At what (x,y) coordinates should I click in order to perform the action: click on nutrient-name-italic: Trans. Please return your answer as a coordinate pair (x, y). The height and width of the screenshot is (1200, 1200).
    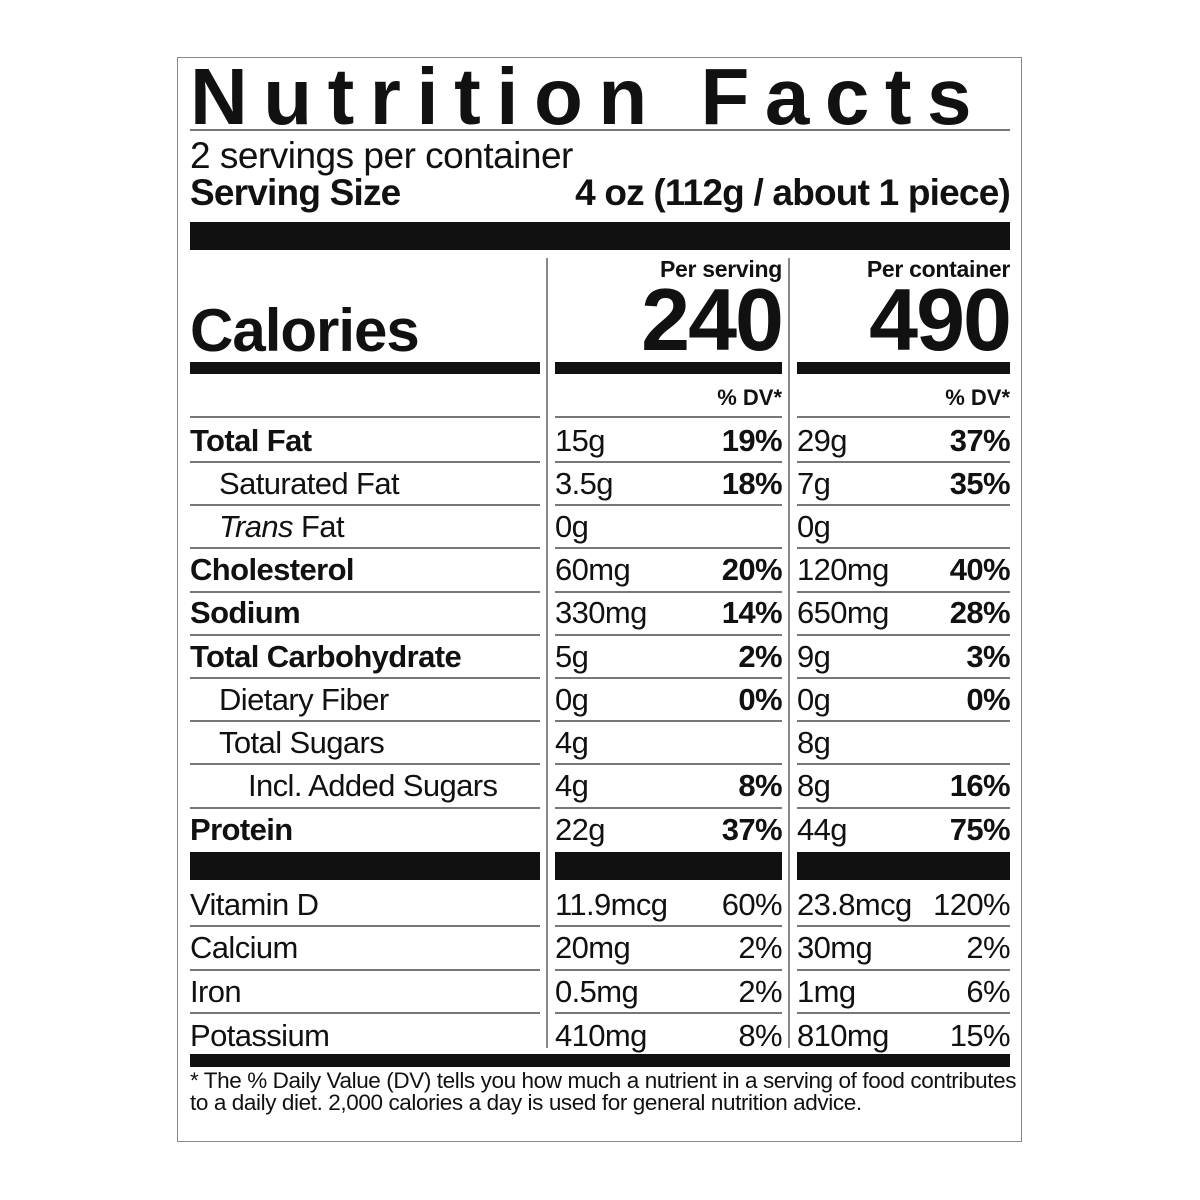
    Looking at the image, I should click on (256, 526).